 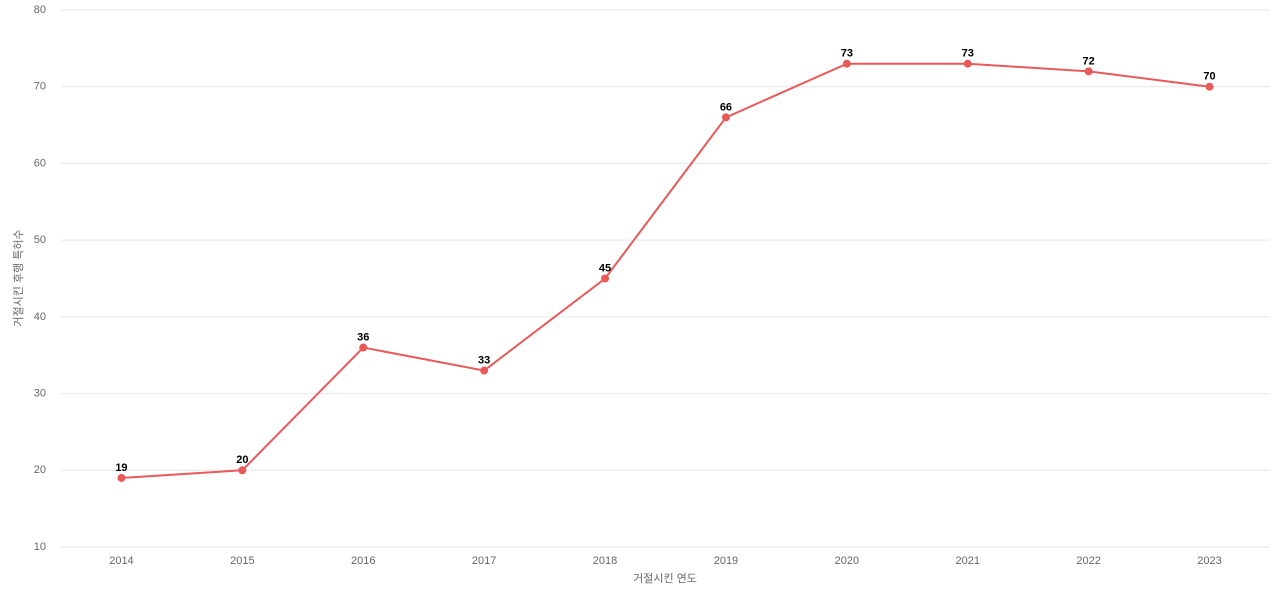 I want to click on data-label: 72, so click(x=1089, y=61).